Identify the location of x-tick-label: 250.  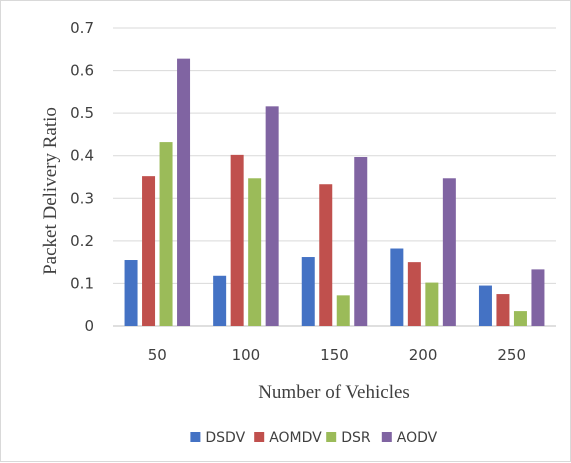
(511, 355).